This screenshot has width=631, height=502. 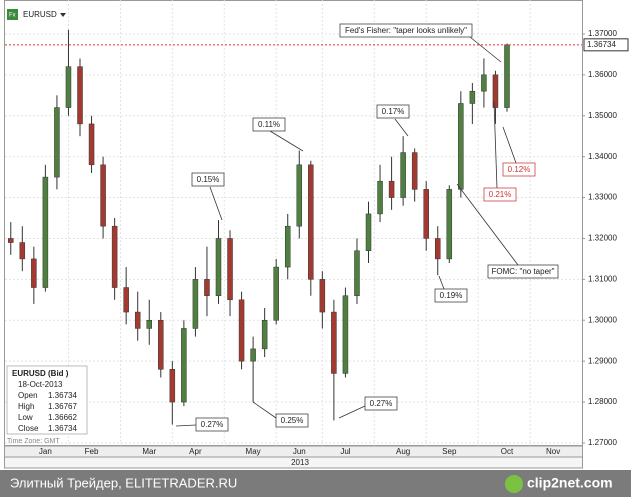 I want to click on annotation: 0.27%, so click(x=212, y=424).